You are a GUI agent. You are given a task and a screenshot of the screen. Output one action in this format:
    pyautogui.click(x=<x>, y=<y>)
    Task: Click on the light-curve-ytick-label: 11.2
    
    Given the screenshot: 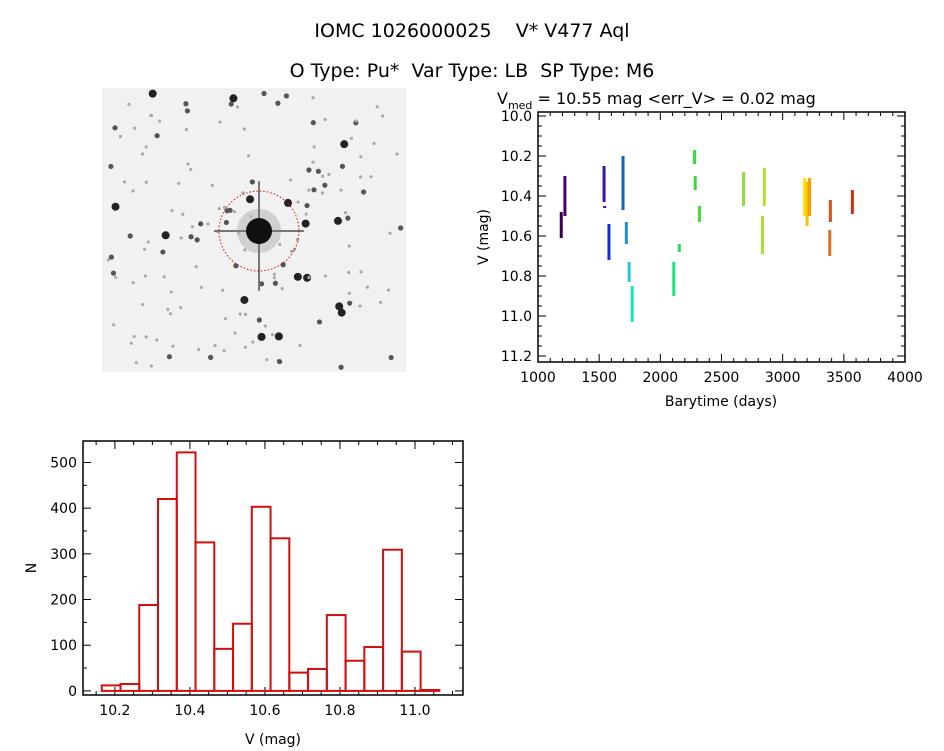 What is the action you would take?
    pyautogui.click(x=516, y=357)
    